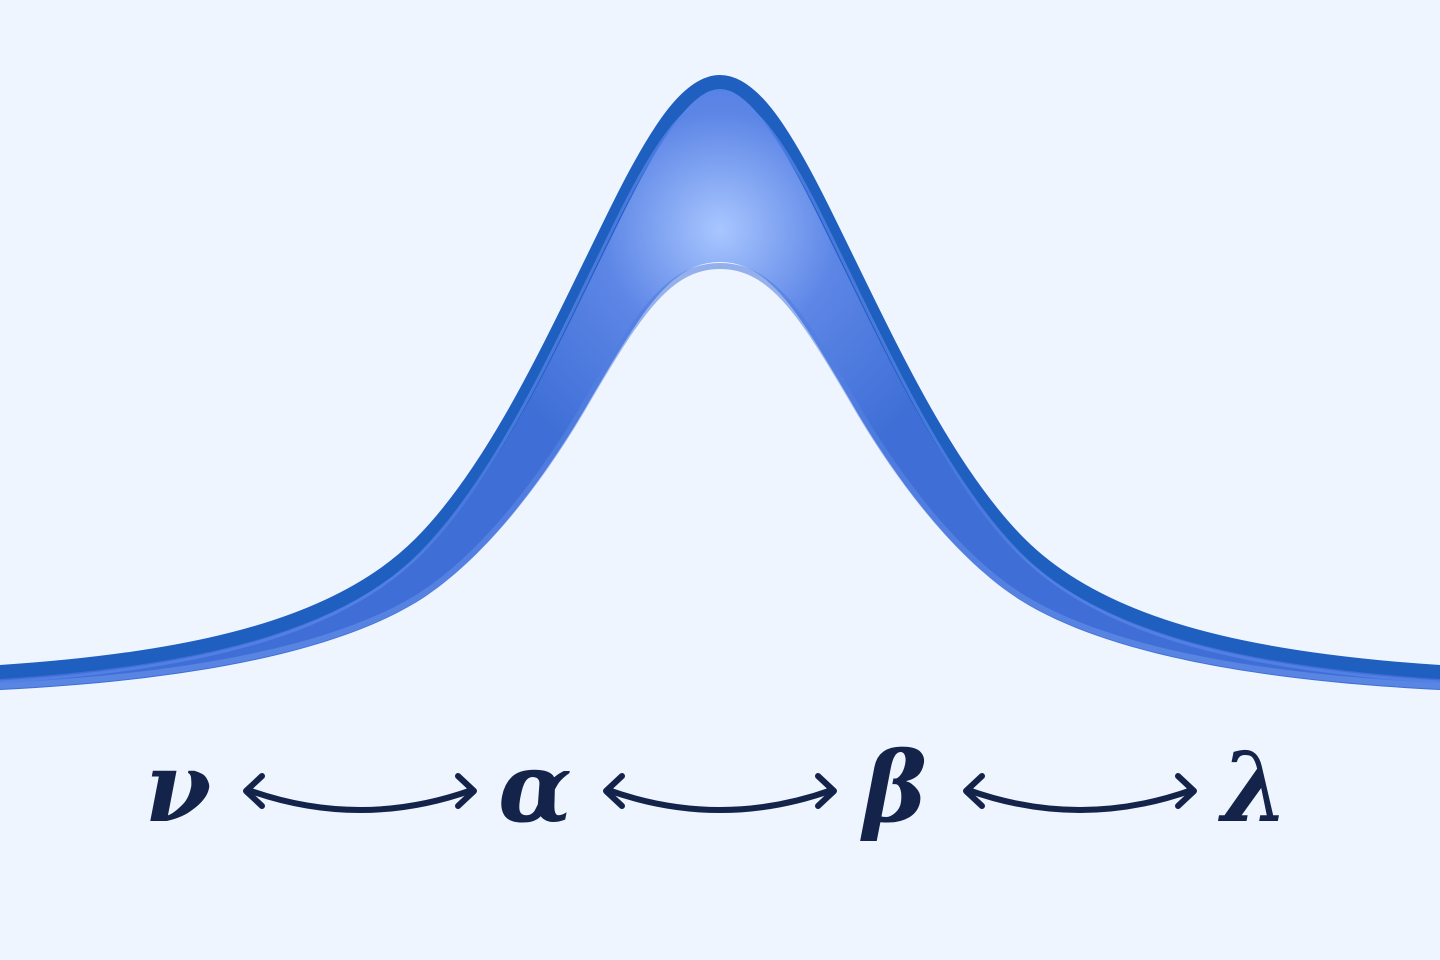  Describe the element at coordinates (895, 787) in the screenshot. I see `symbol-beta: β` at that location.